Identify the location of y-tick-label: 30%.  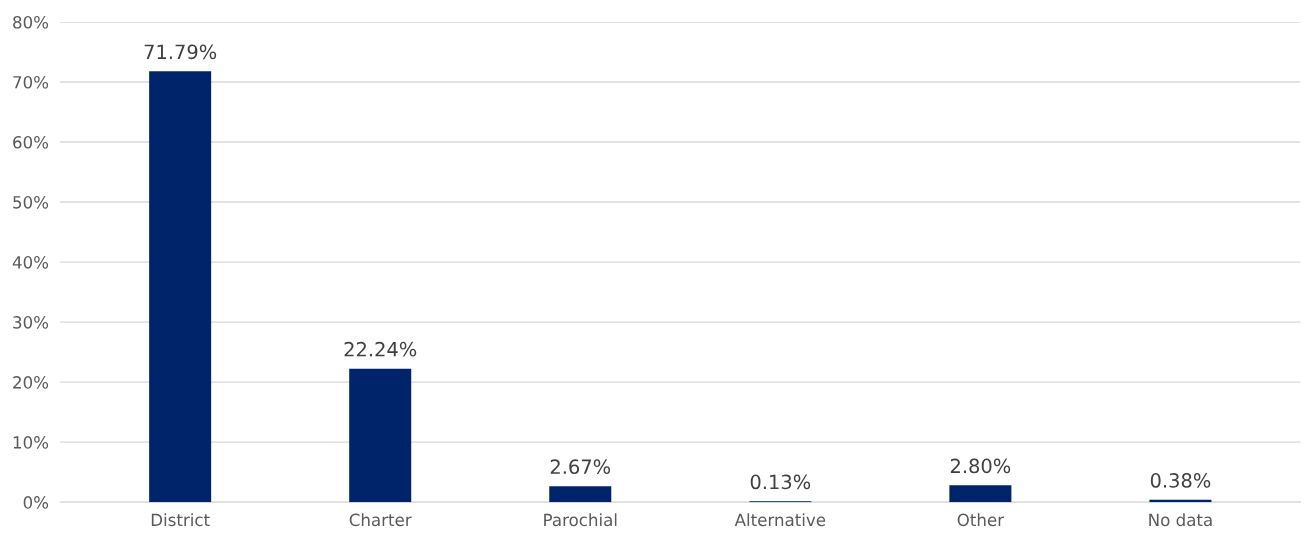
(31, 322).